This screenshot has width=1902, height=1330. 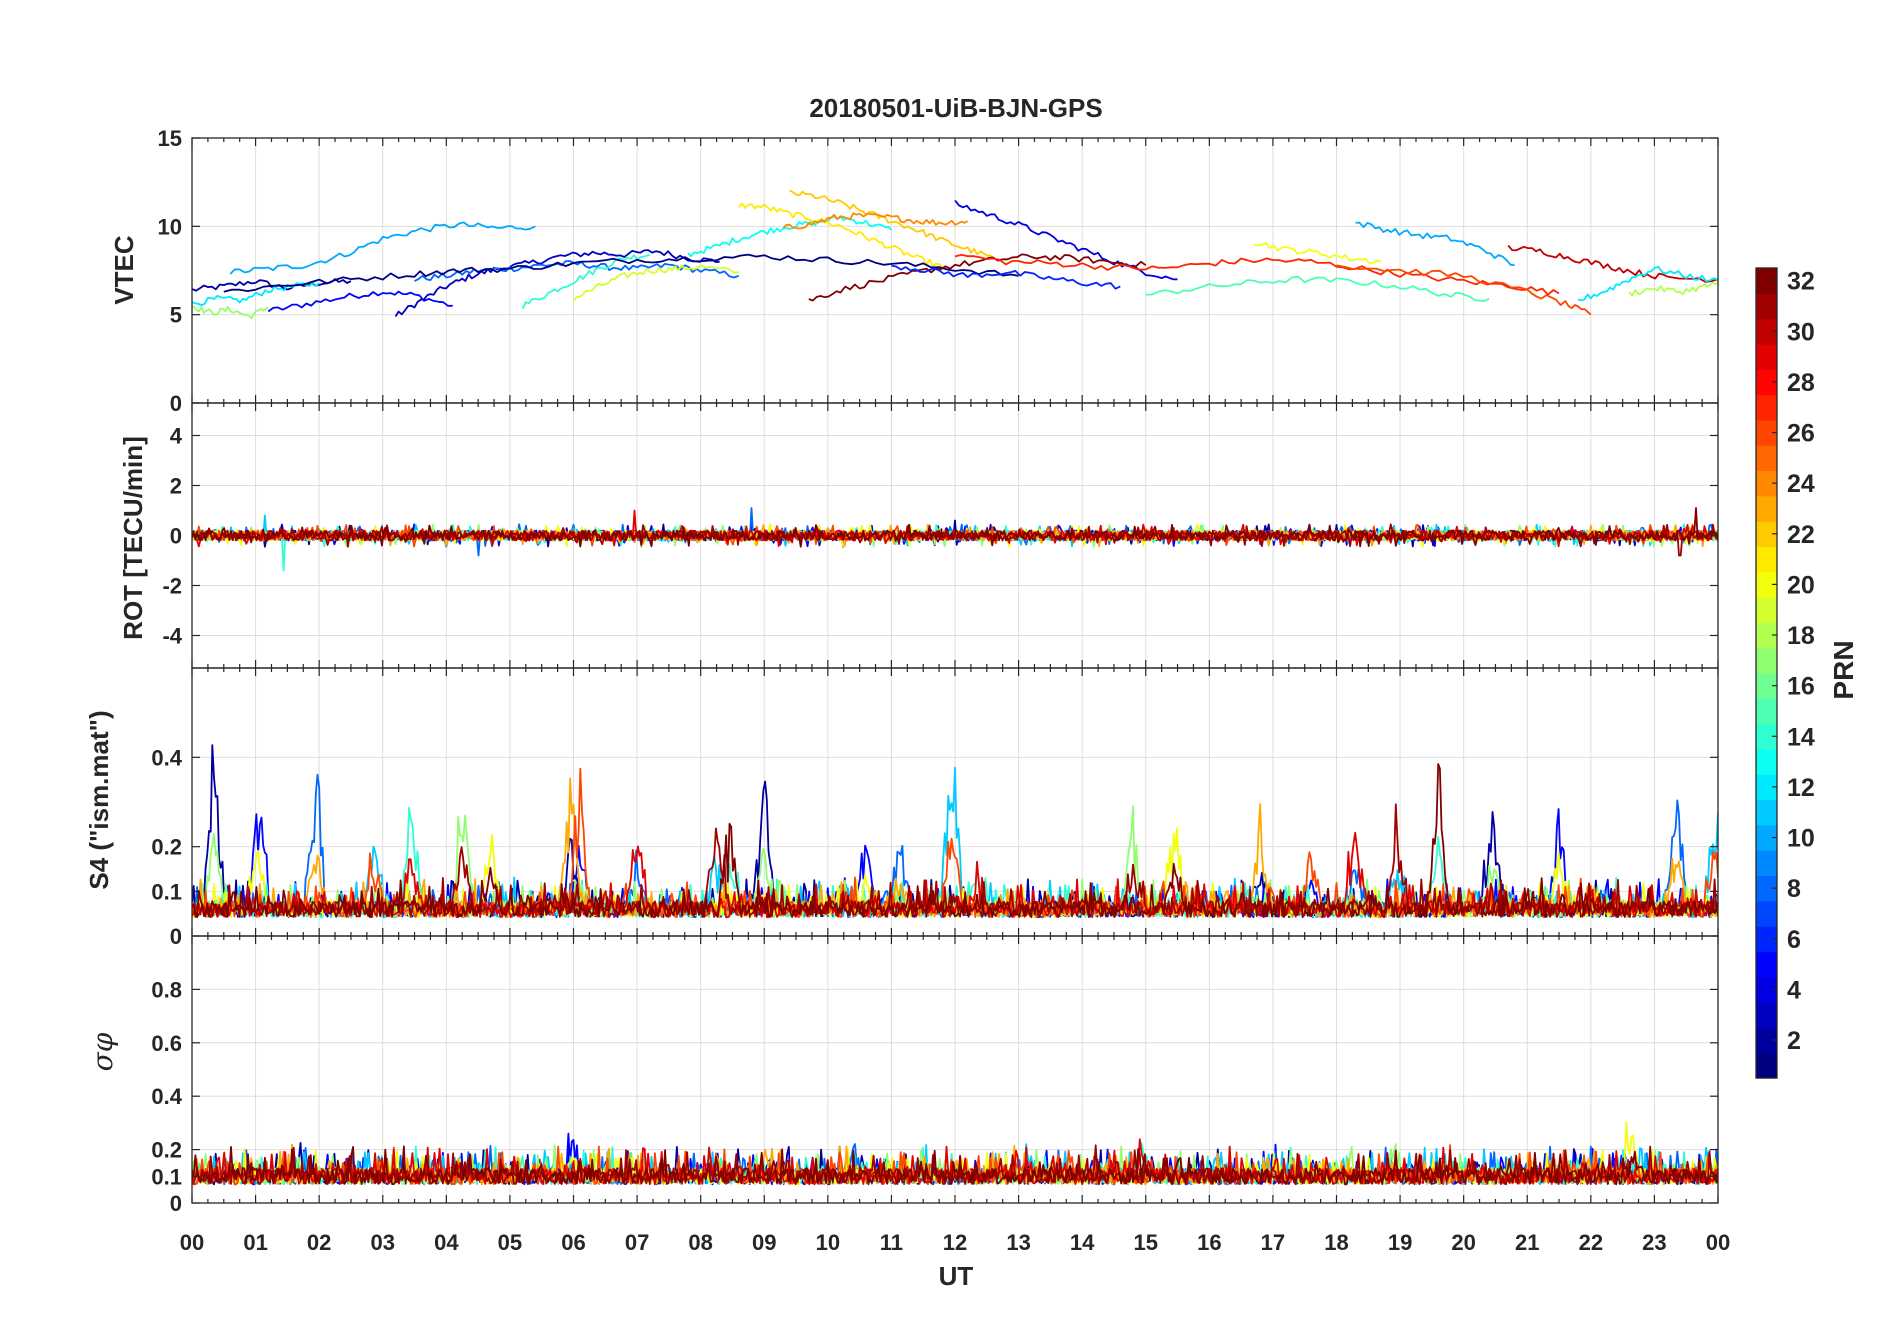 What do you see at coordinates (102, 1051) in the screenshot?
I see `sigma-phi-axis-label: σφ` at bounding box center [102, 1051].